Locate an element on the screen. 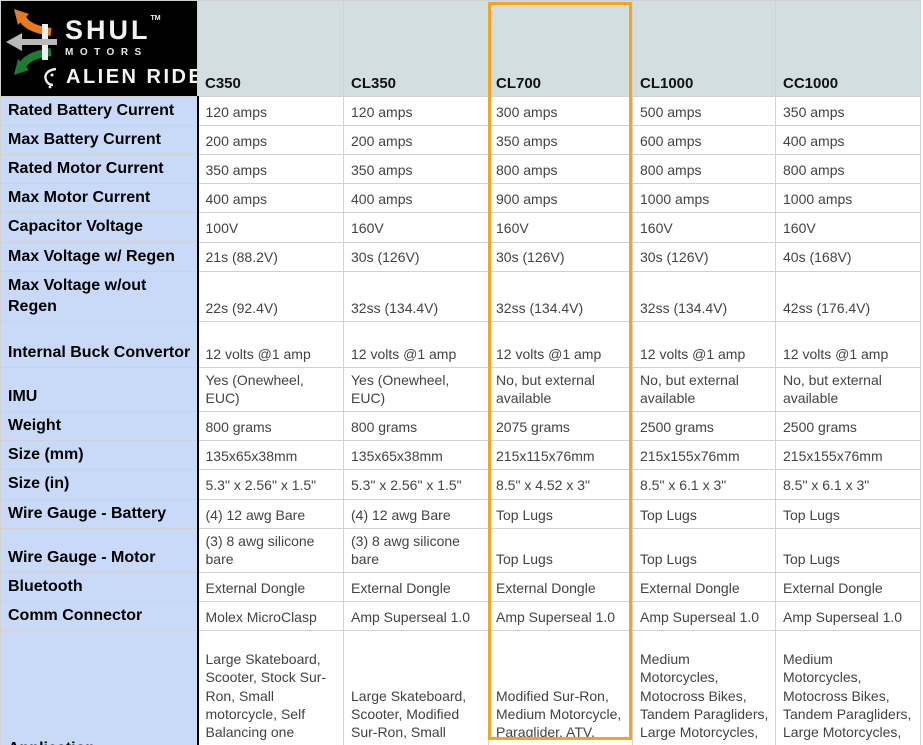 Image resolution: width=923 pixels, height=745 pixels. data-cell: 800 grams is located at coordinates (270, 426).